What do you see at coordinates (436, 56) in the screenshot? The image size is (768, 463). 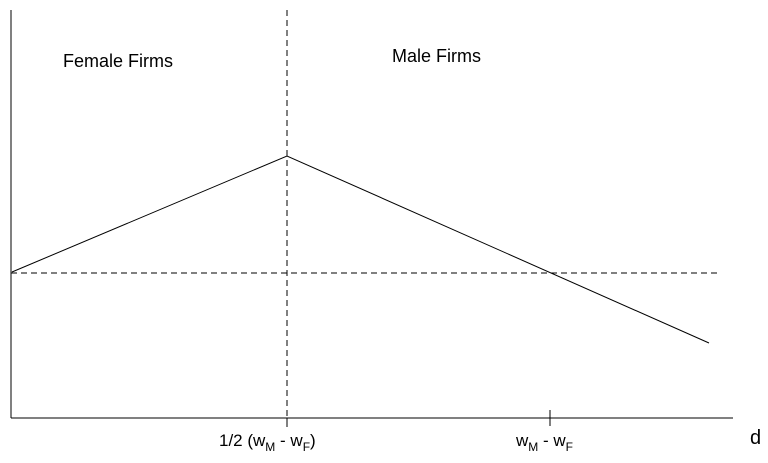 I see `male-firms-label: Male Firms` at bounding box center [436, 56].